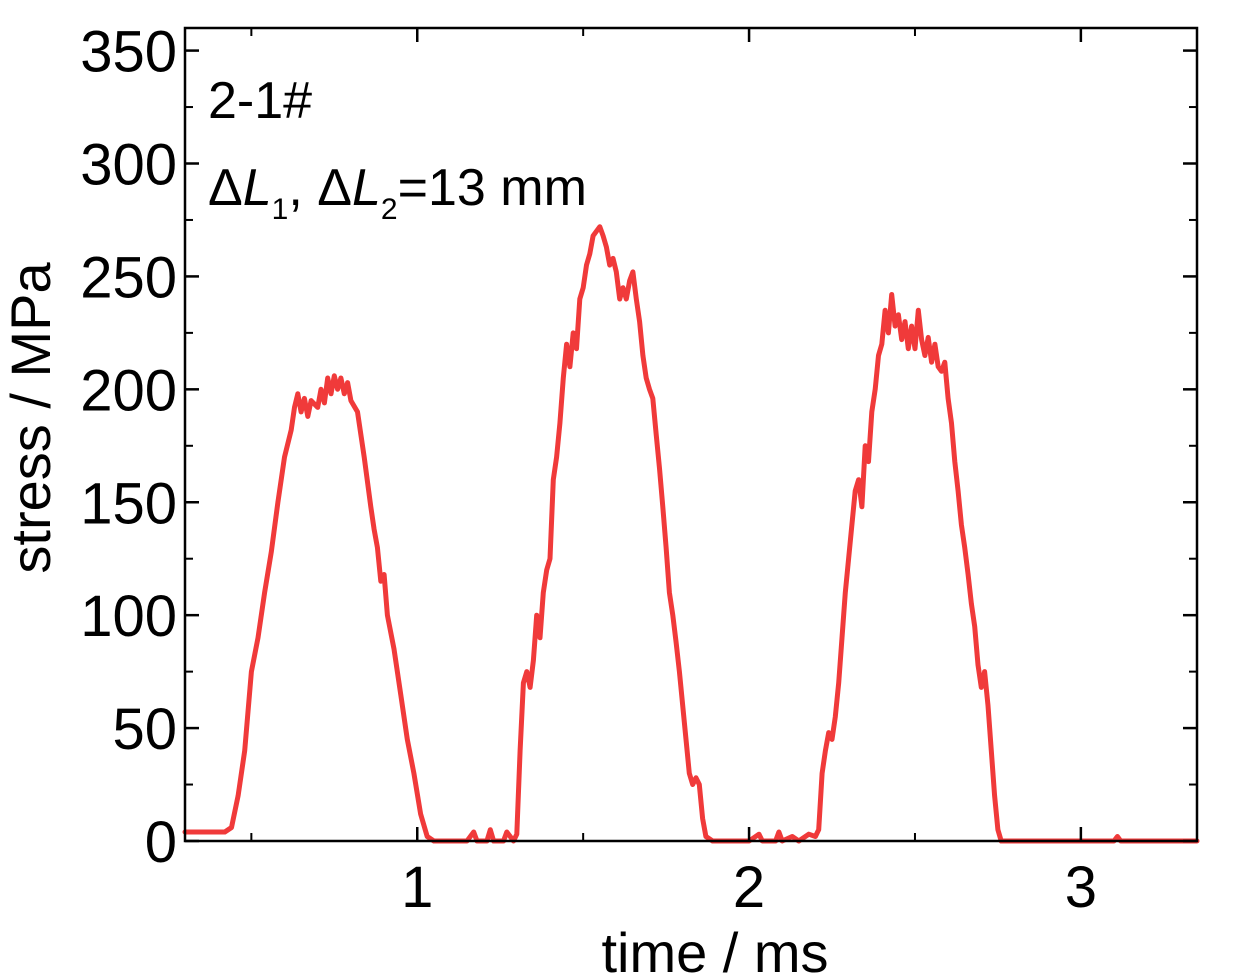  What do you see at coordinates (417, 887) in the screenshot?
I see `x-tick-label: 1` at bounding box center [417, 887].